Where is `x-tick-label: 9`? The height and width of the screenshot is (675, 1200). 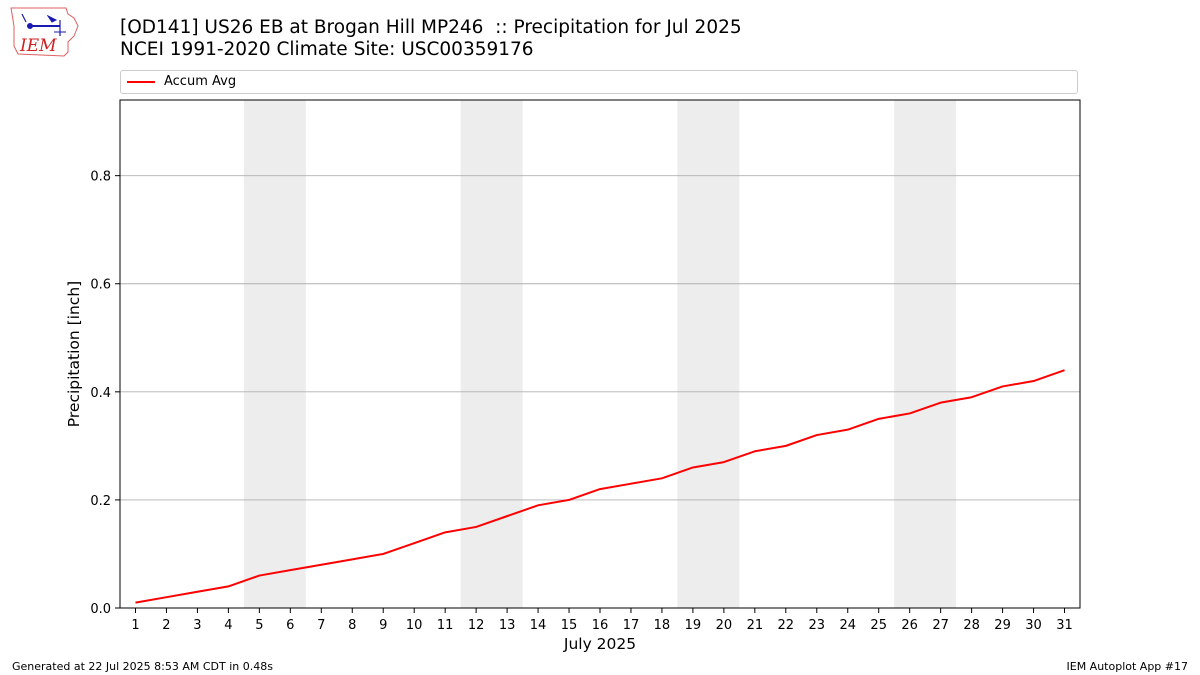
x-tick-label: 9 is located at coordinates (383, 625).